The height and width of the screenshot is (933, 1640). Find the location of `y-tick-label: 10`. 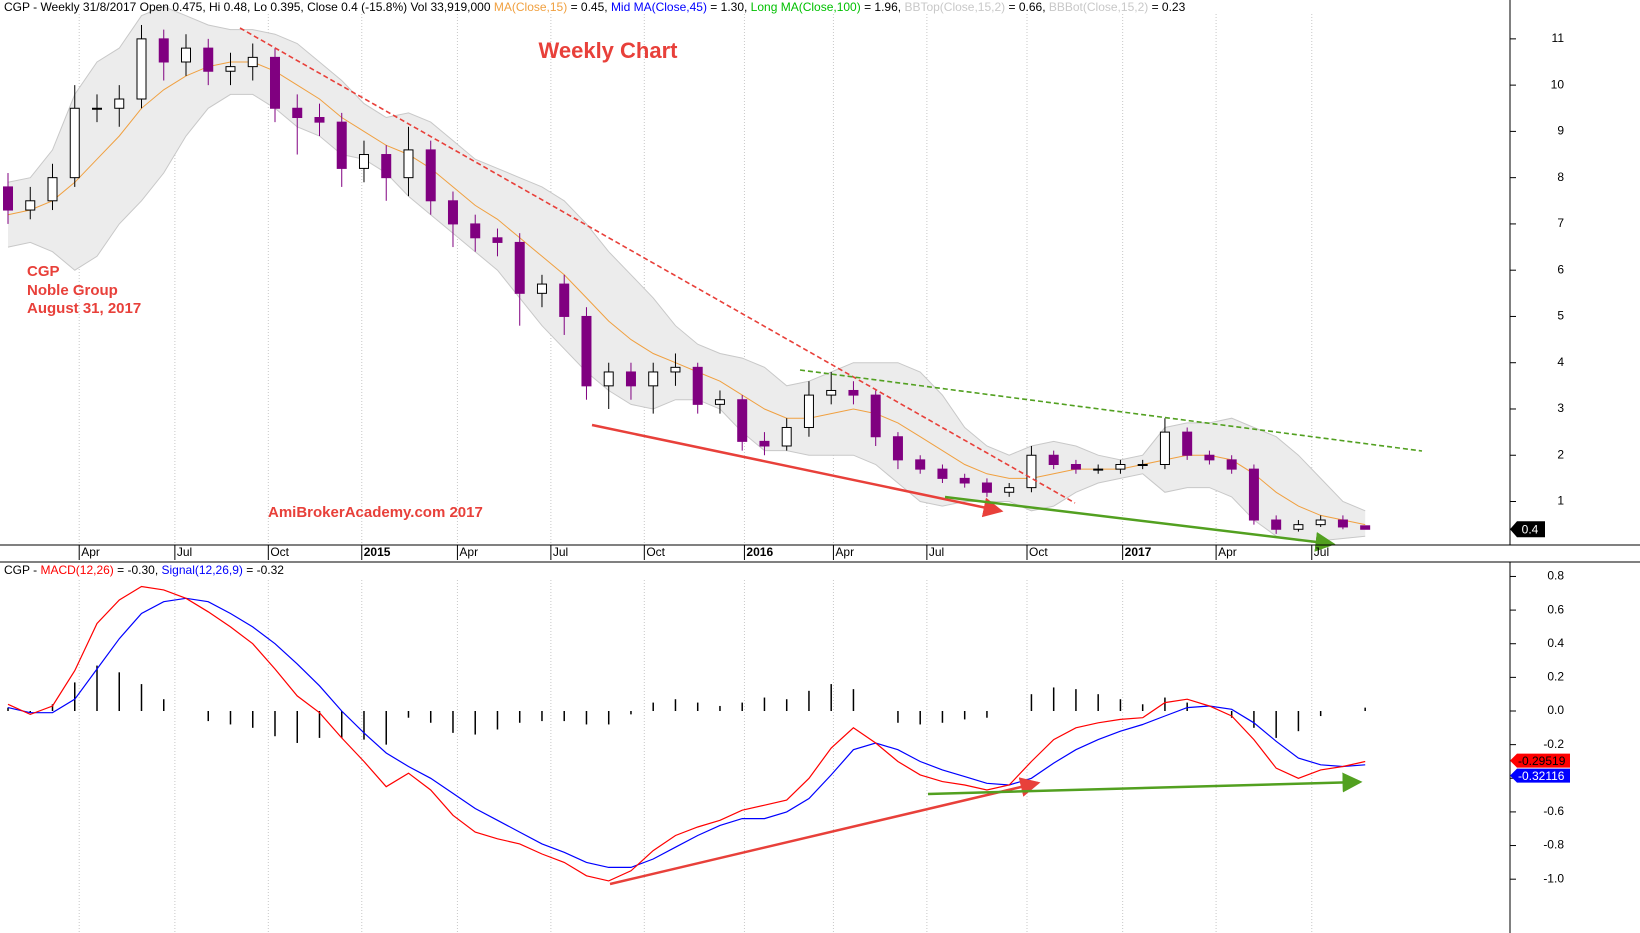

y-tick-label: 10 is located at coordinates (1558, 84).